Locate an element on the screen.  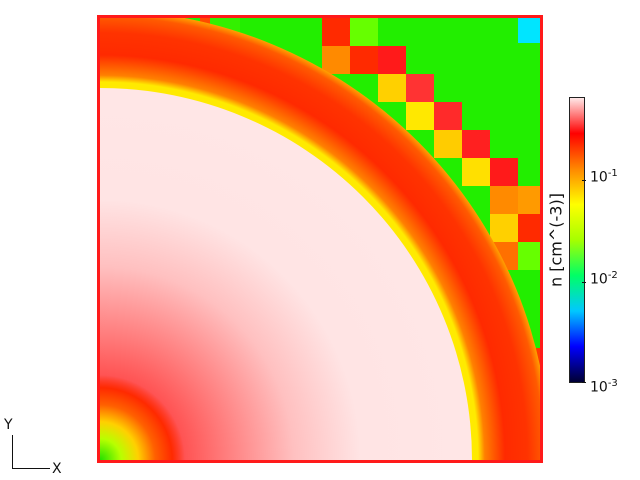
axis-orientation-triad: Y X is located at coordinates (34, 447).